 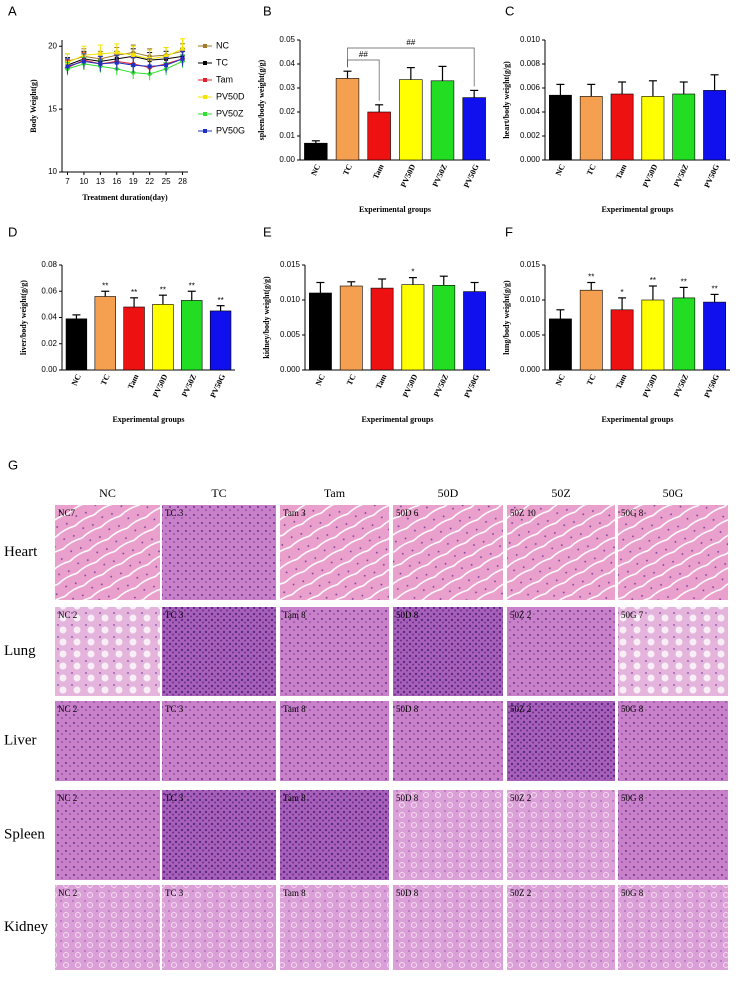 I want to click on y-axis-label: lung/body weight(g/g), so click(x=506, y=317).